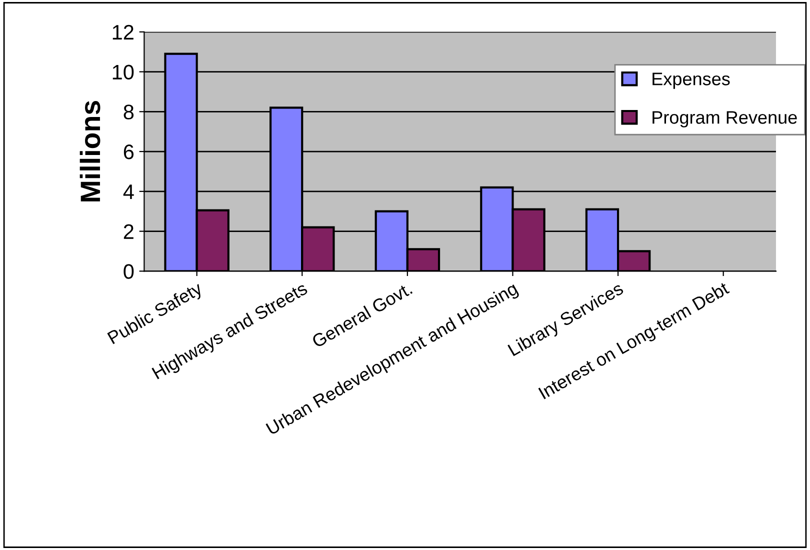 Image resolution: width=810 pixels, height=550 pixels. Describe the element at coordinates (123, 72) in the screenshot. I see `y-tick-label: 10` at that location.